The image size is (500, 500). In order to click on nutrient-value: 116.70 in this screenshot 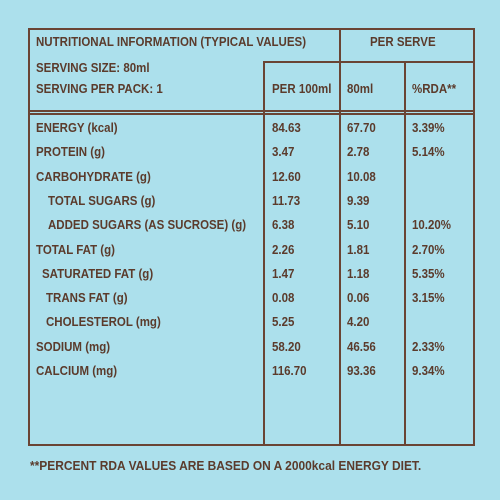, I will do `click(289, 371)`.